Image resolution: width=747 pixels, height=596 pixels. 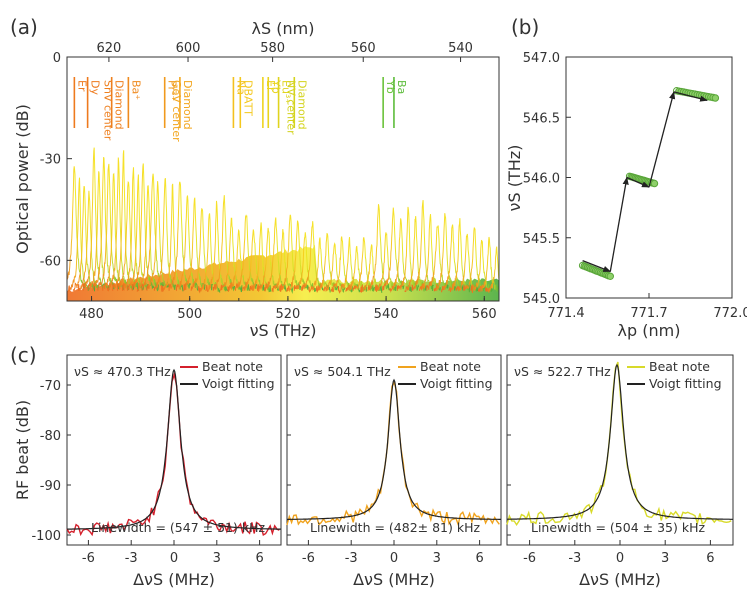 What do you see at coordinates (386, 314) in the screenshot?
I see `a-xtick-label-3: 540` at bounding box center [386, 314].